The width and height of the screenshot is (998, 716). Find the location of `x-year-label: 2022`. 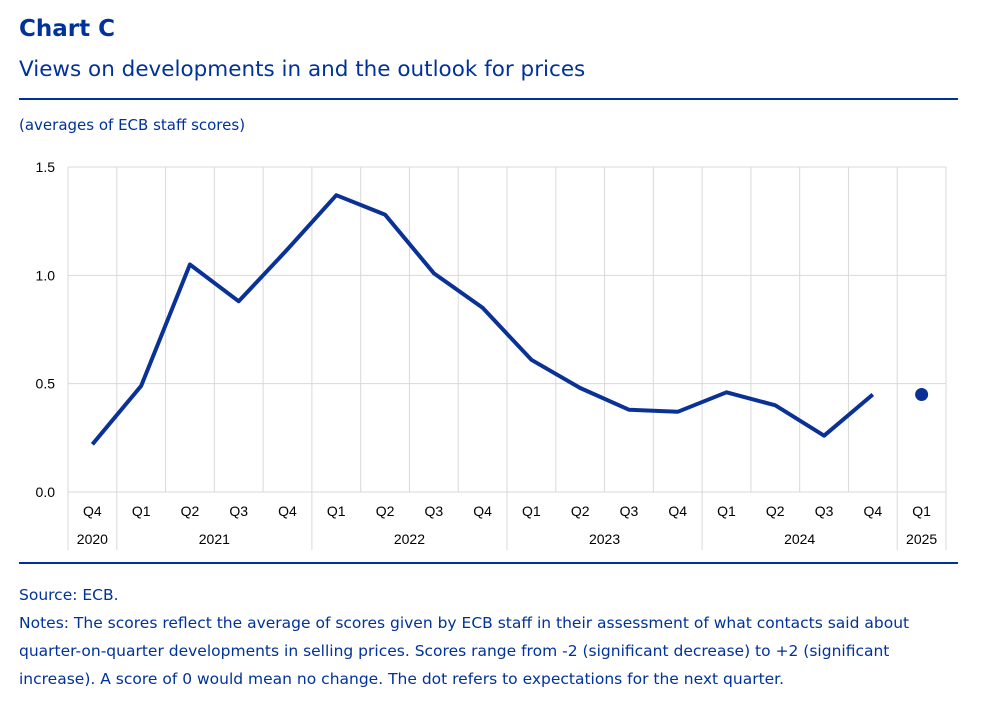

x-year-label: 2022 is located at coordinates (409, 539).